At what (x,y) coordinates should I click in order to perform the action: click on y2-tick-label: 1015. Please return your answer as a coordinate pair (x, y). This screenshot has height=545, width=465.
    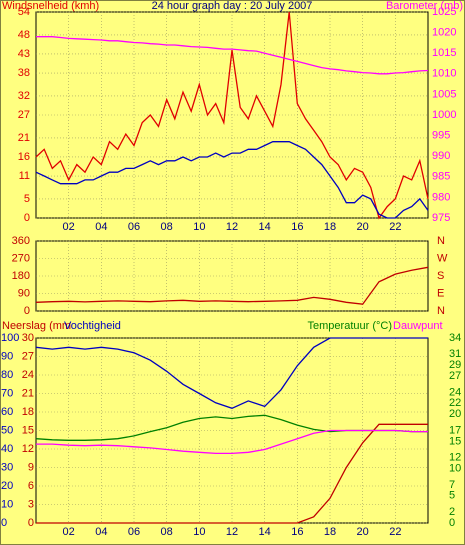
    Looking at the image, I should click on (444, 53).